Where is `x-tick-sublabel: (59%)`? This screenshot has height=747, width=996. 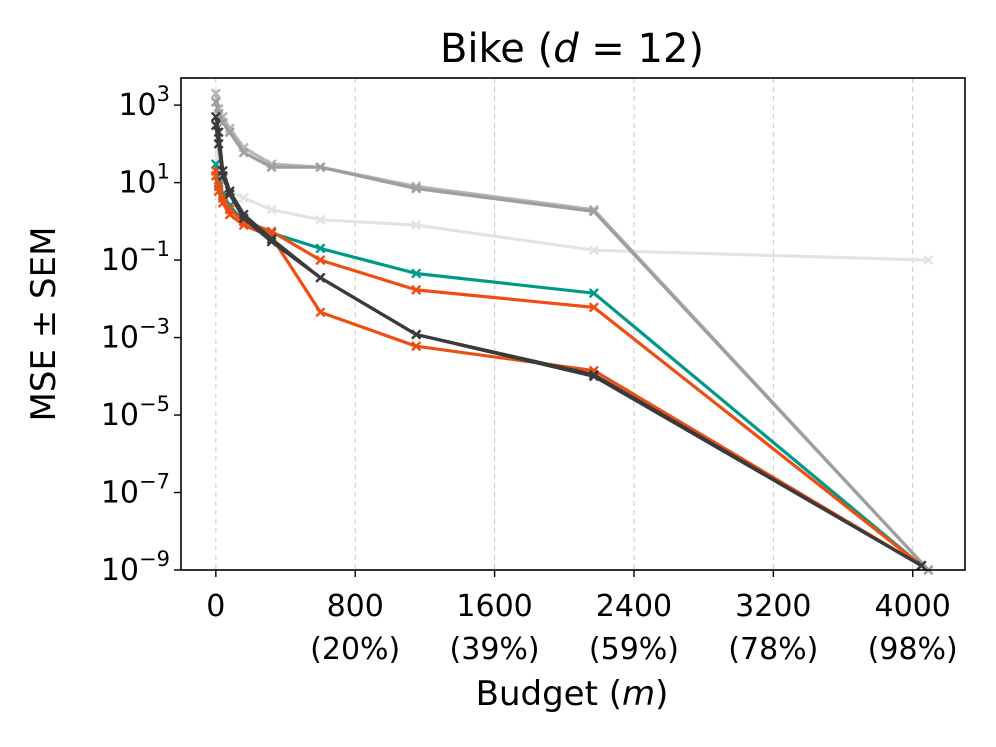 x-tick-sublabel: (59%) is located at coordinates (634, 649).